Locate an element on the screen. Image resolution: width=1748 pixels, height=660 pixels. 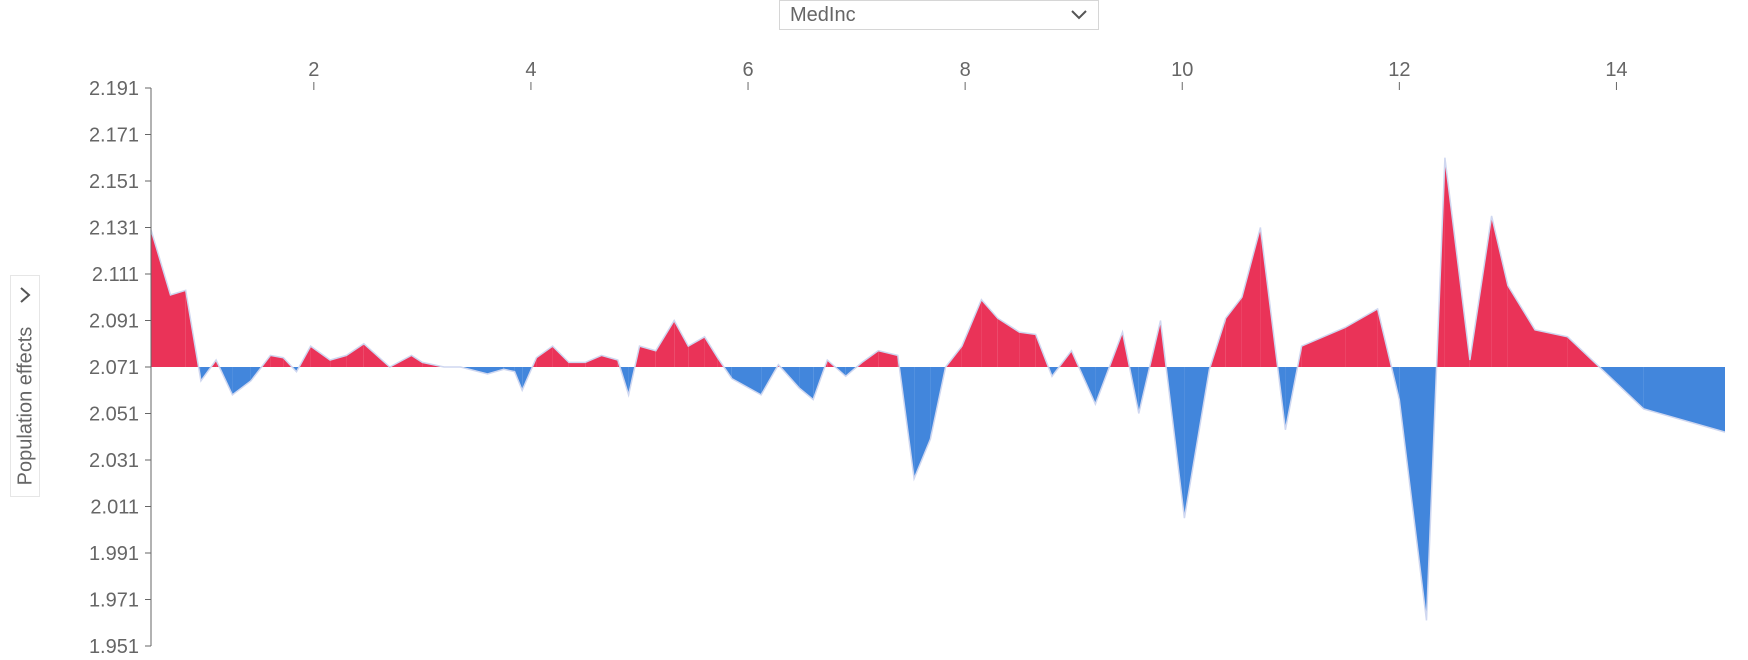
x-tick-label: 8 is located at coordinates (965, 70).